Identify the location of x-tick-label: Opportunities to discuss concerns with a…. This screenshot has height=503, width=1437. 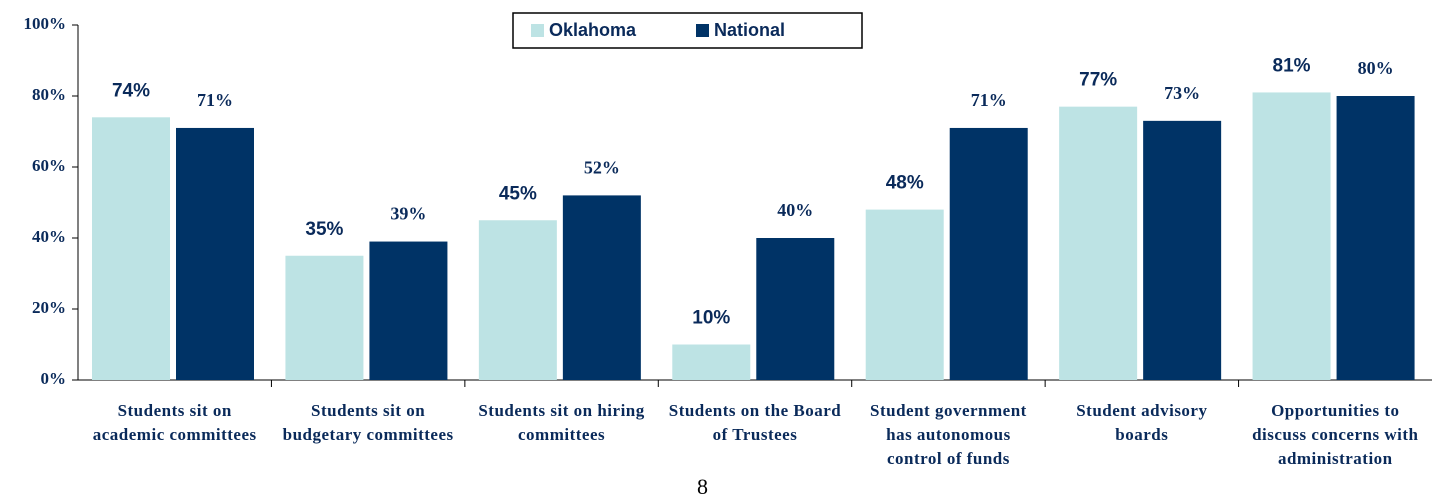
(1335, 434).